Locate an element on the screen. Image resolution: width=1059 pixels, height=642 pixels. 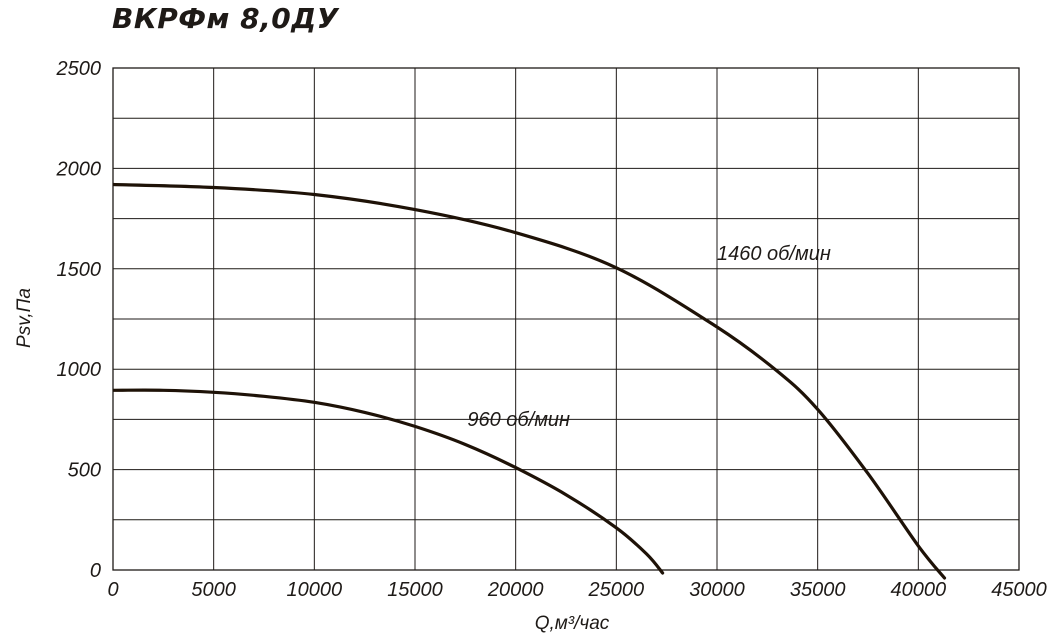
y-tick-label: 500 is located at coordinates (84, 471).